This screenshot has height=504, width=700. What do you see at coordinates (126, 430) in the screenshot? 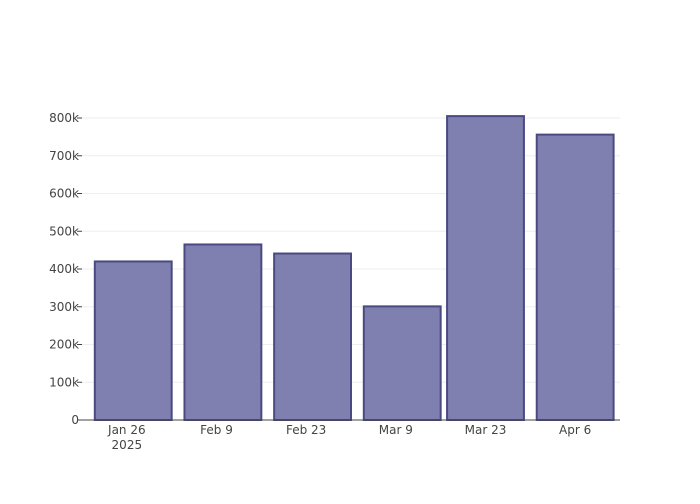
I see `x-tick-label: Jan 26` at bounding box center [126, 430].